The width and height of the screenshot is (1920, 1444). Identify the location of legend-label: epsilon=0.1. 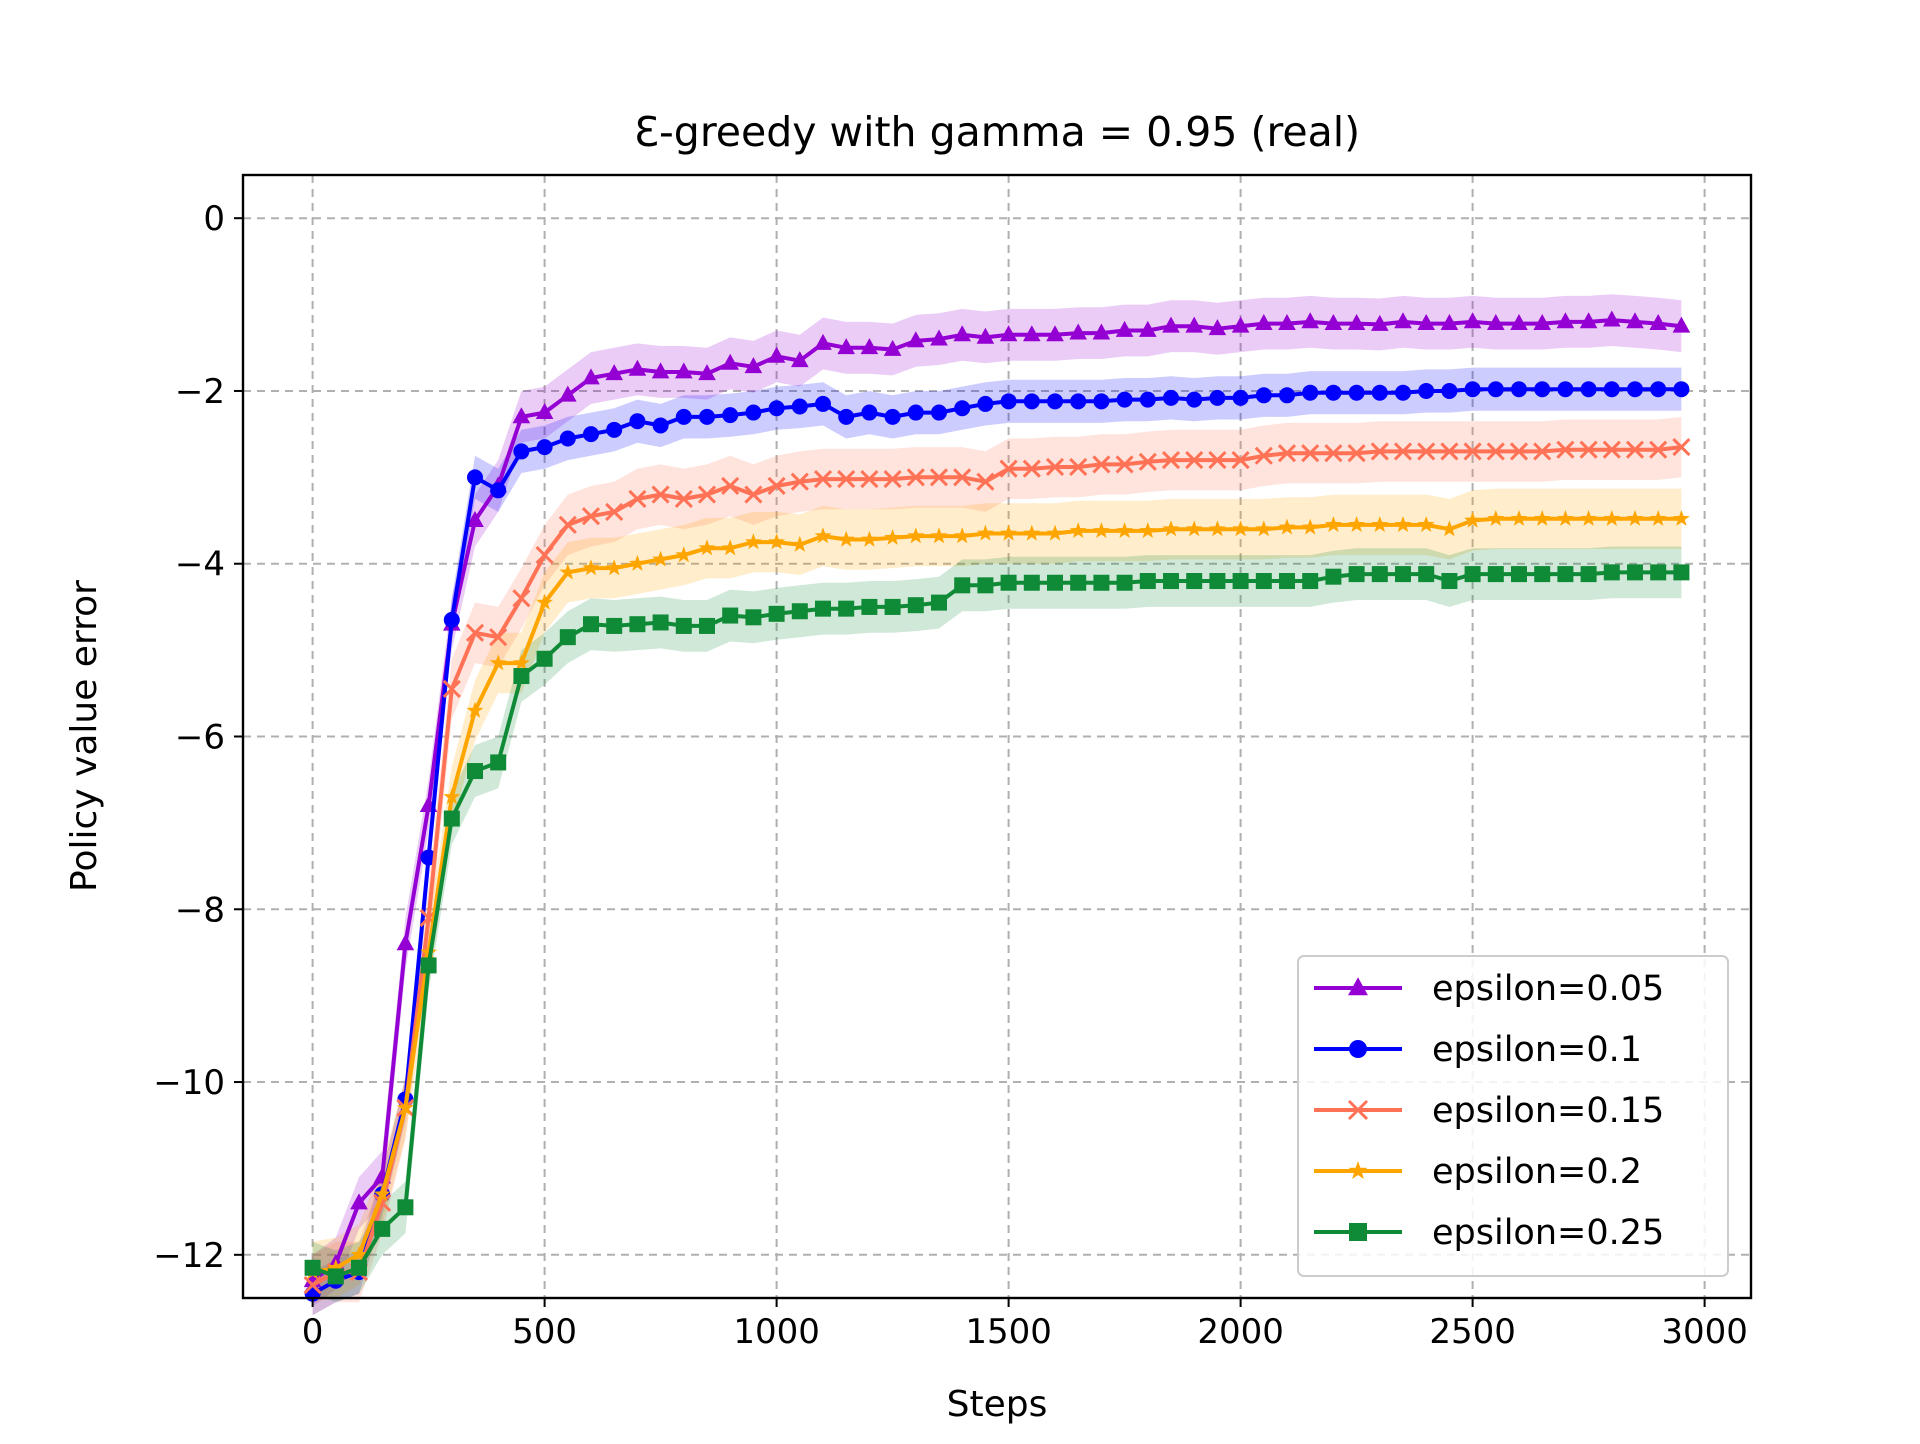
(1537, 1050).